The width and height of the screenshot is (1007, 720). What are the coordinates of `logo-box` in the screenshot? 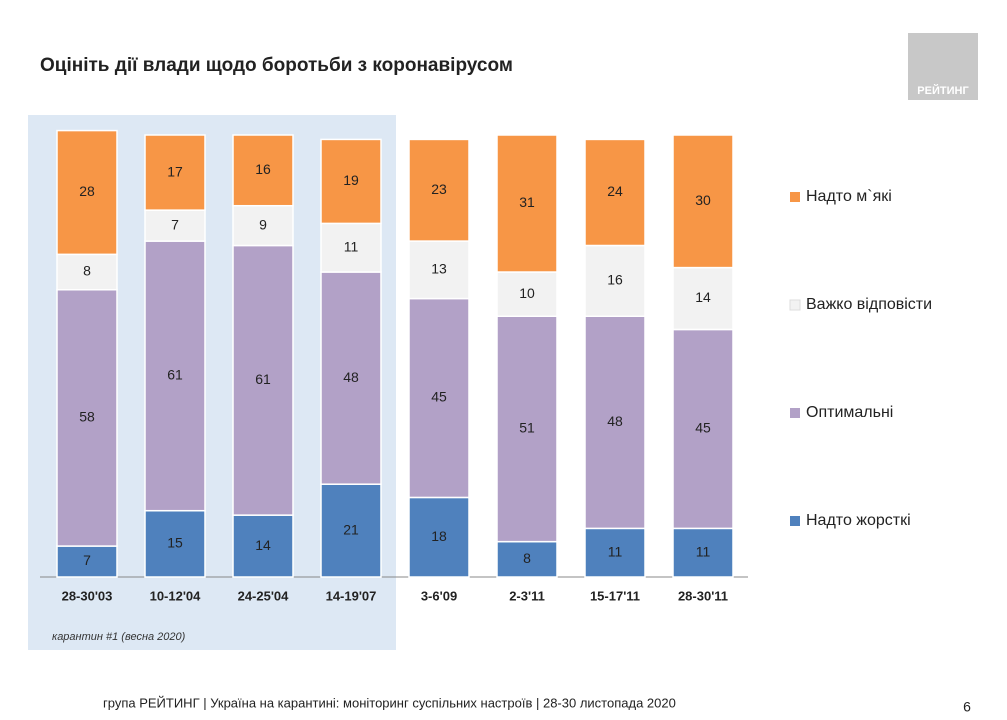 It's located at (943, 66).